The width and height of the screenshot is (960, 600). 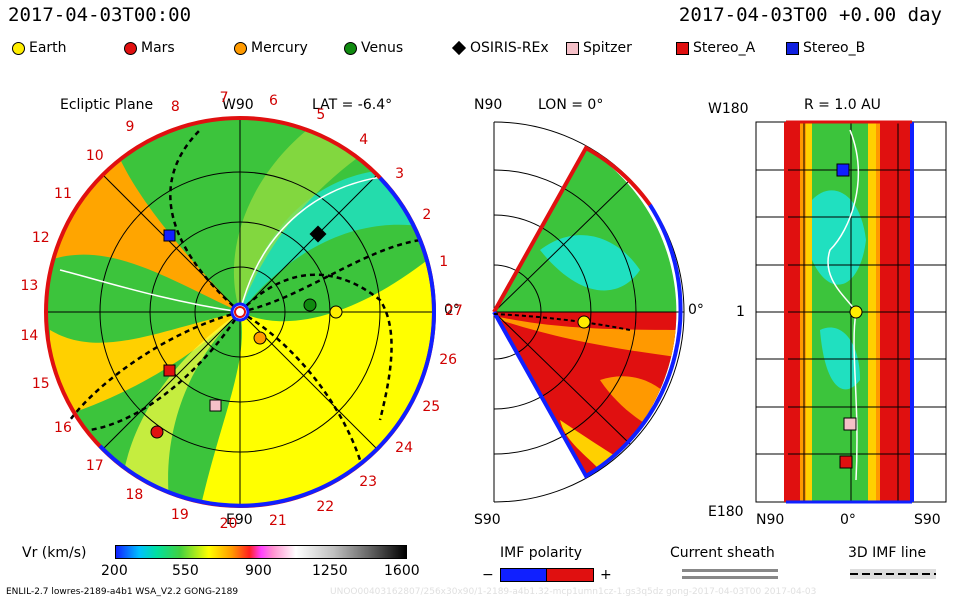 I want to click on meridional-earth-marker, so click(x=584, y=322).